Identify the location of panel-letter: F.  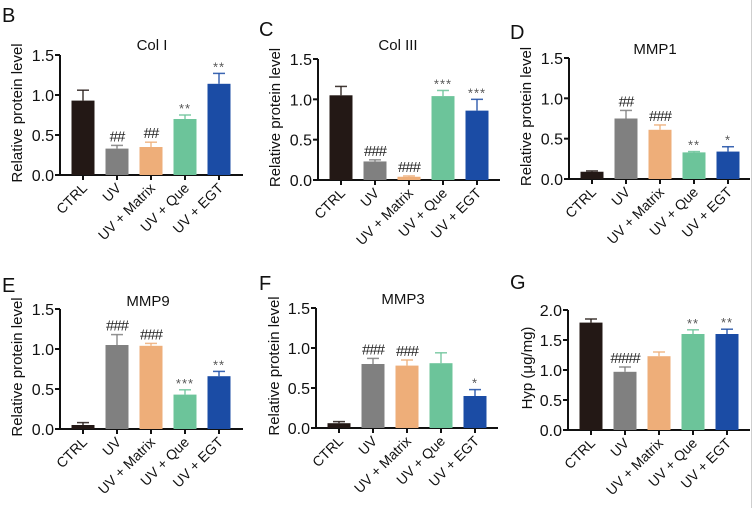
(265, 284).